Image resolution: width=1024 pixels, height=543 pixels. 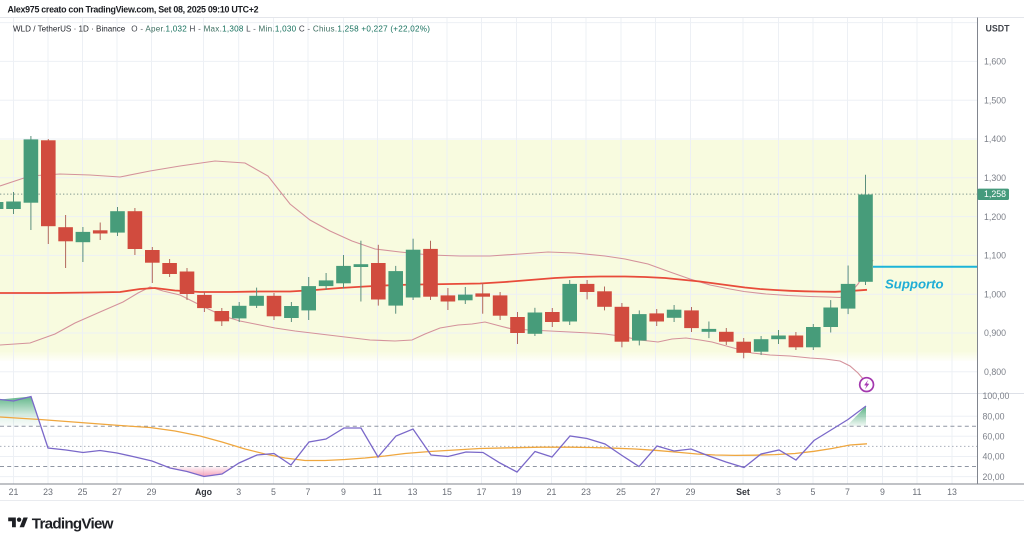 I want to click on svg-text: 0,900, so click(x=995, y=333).